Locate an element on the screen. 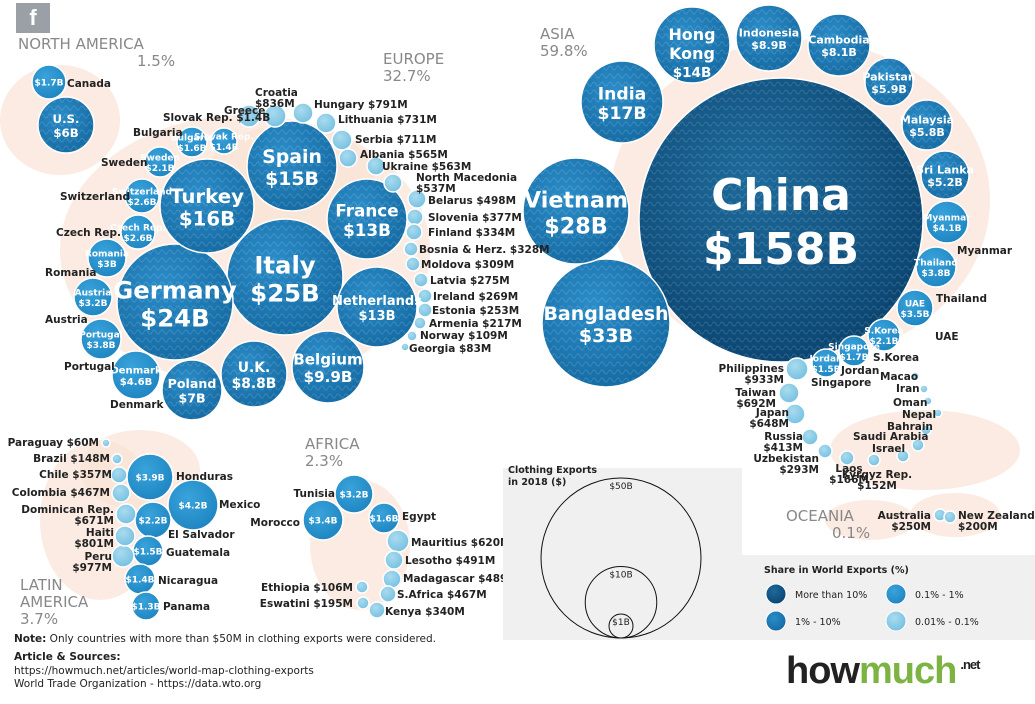  bubble-brazil is located at coordinates (117, 459).